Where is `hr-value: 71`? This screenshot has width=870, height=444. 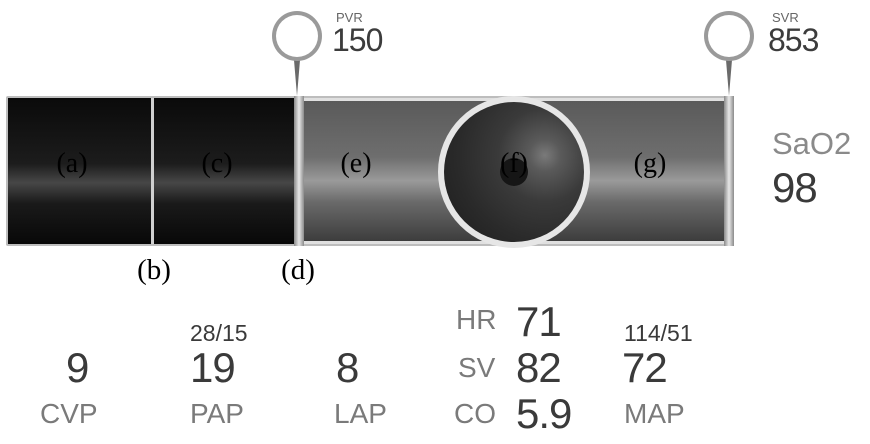 hr-value: 71 is located at coordinates (539, 321).